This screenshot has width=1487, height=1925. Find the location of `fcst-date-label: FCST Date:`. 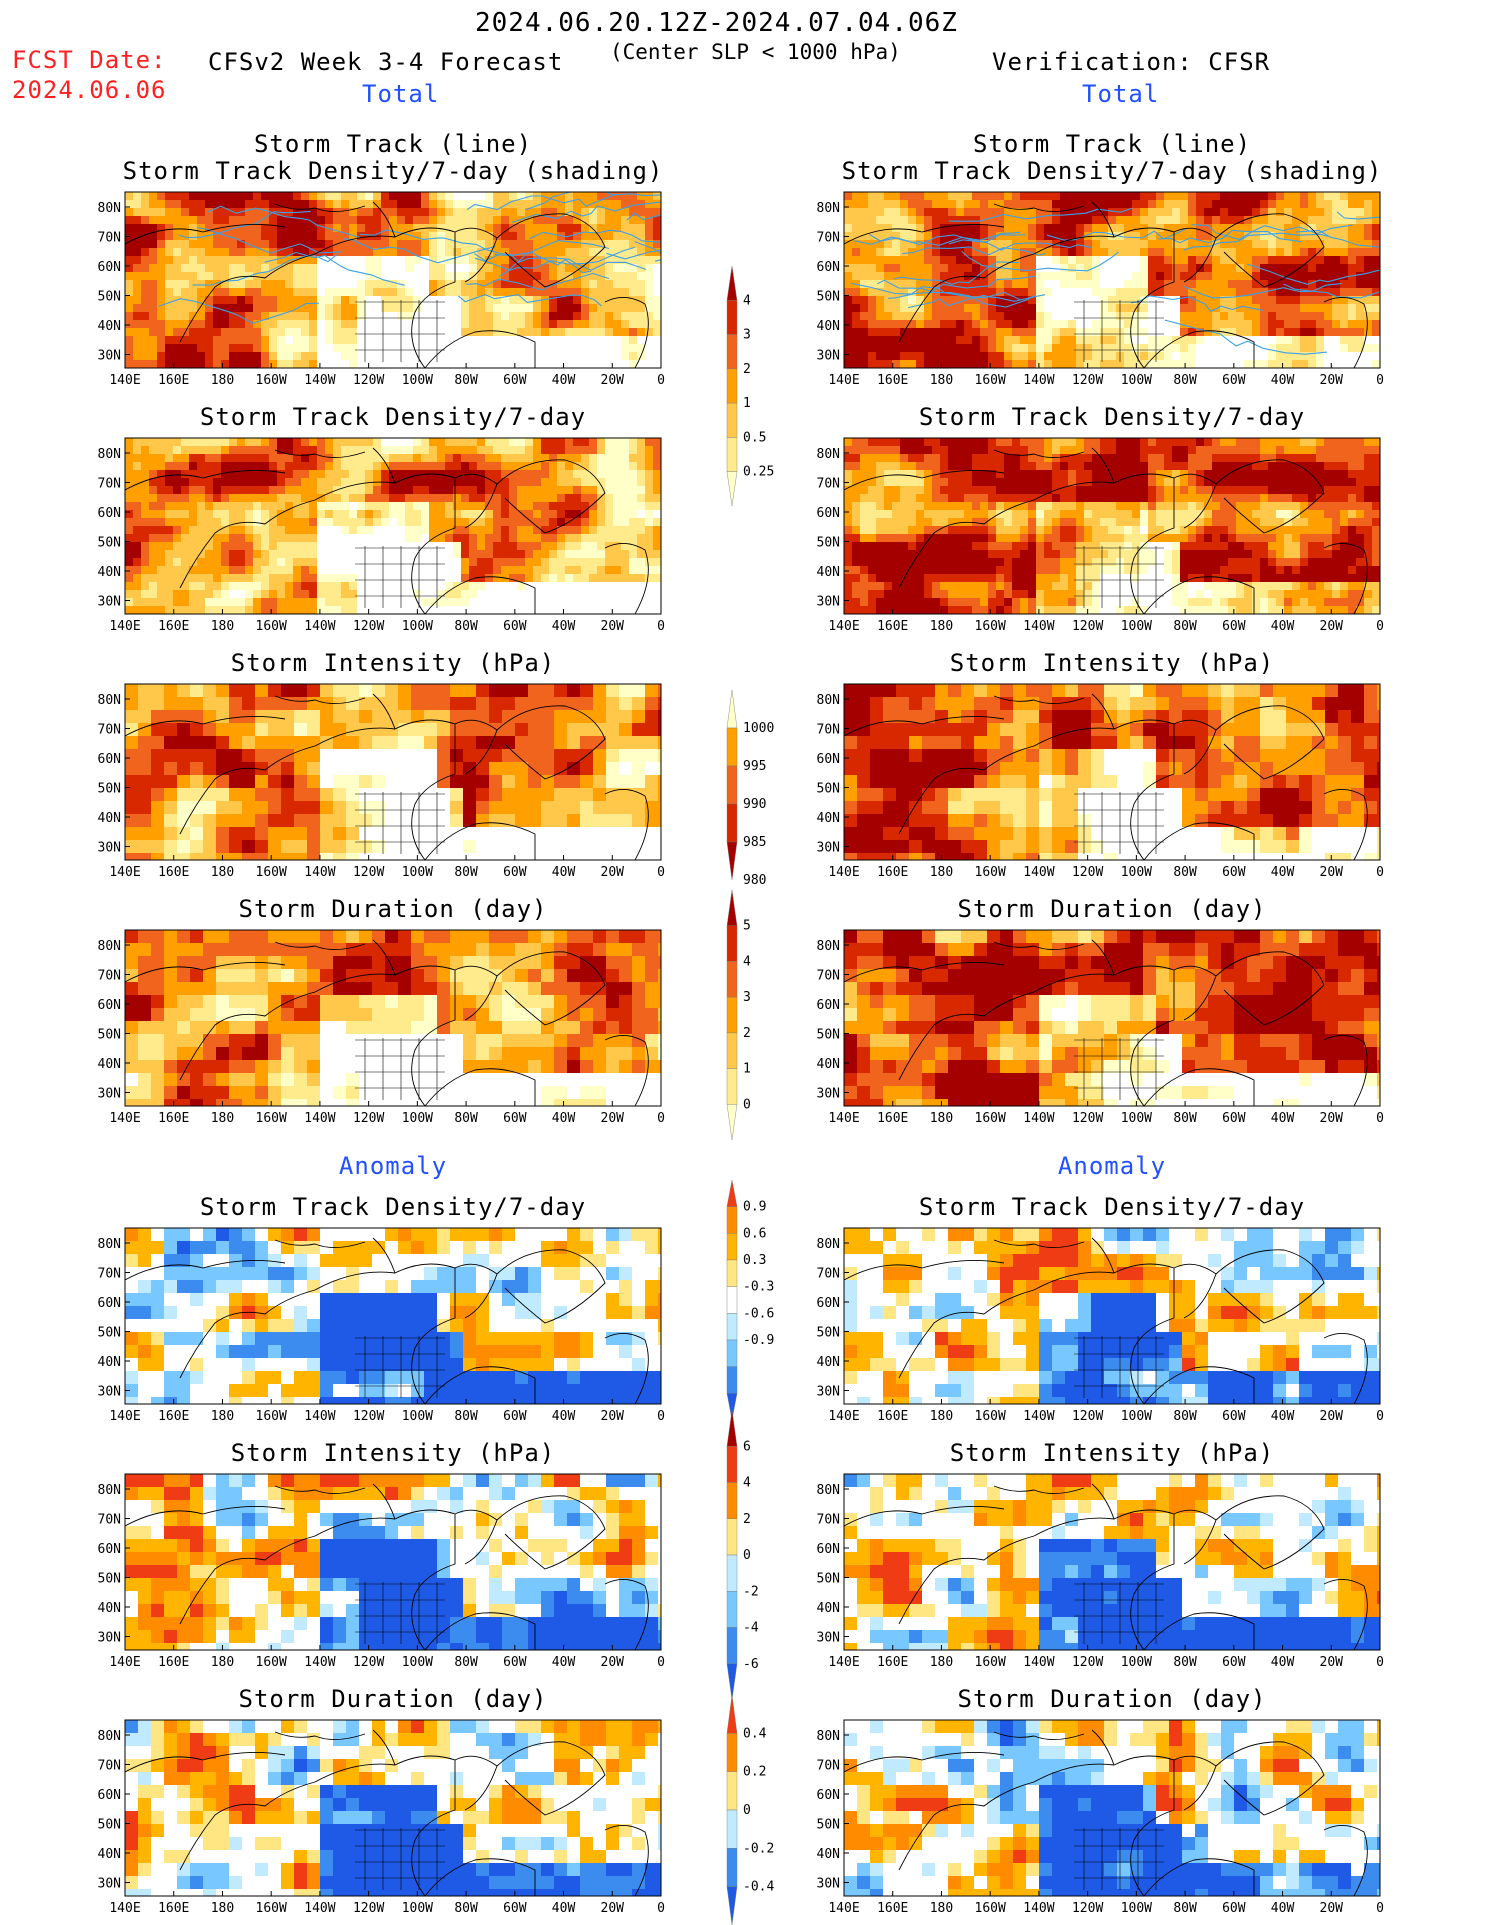

fcst-date-label: FCST Date: is located at coordinates (89, 60).